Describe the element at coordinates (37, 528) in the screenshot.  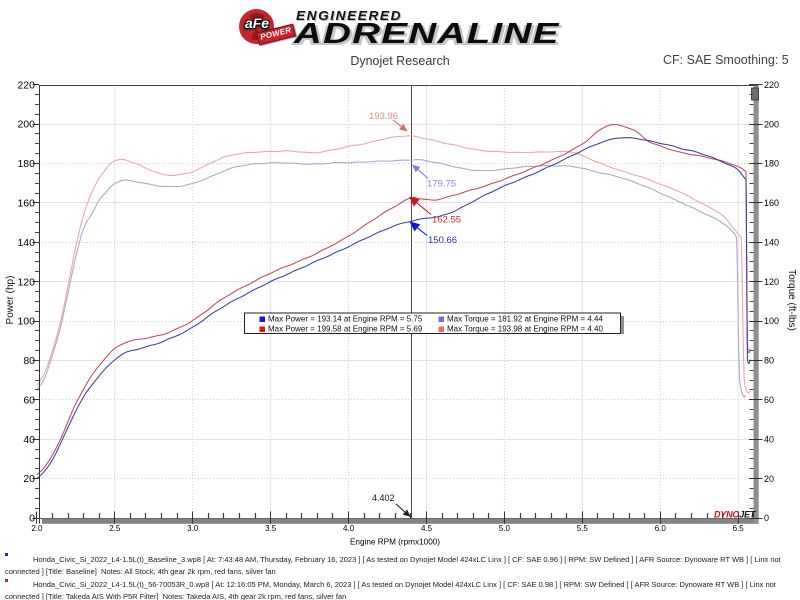
I see `svg-text: 2.0` at that location.